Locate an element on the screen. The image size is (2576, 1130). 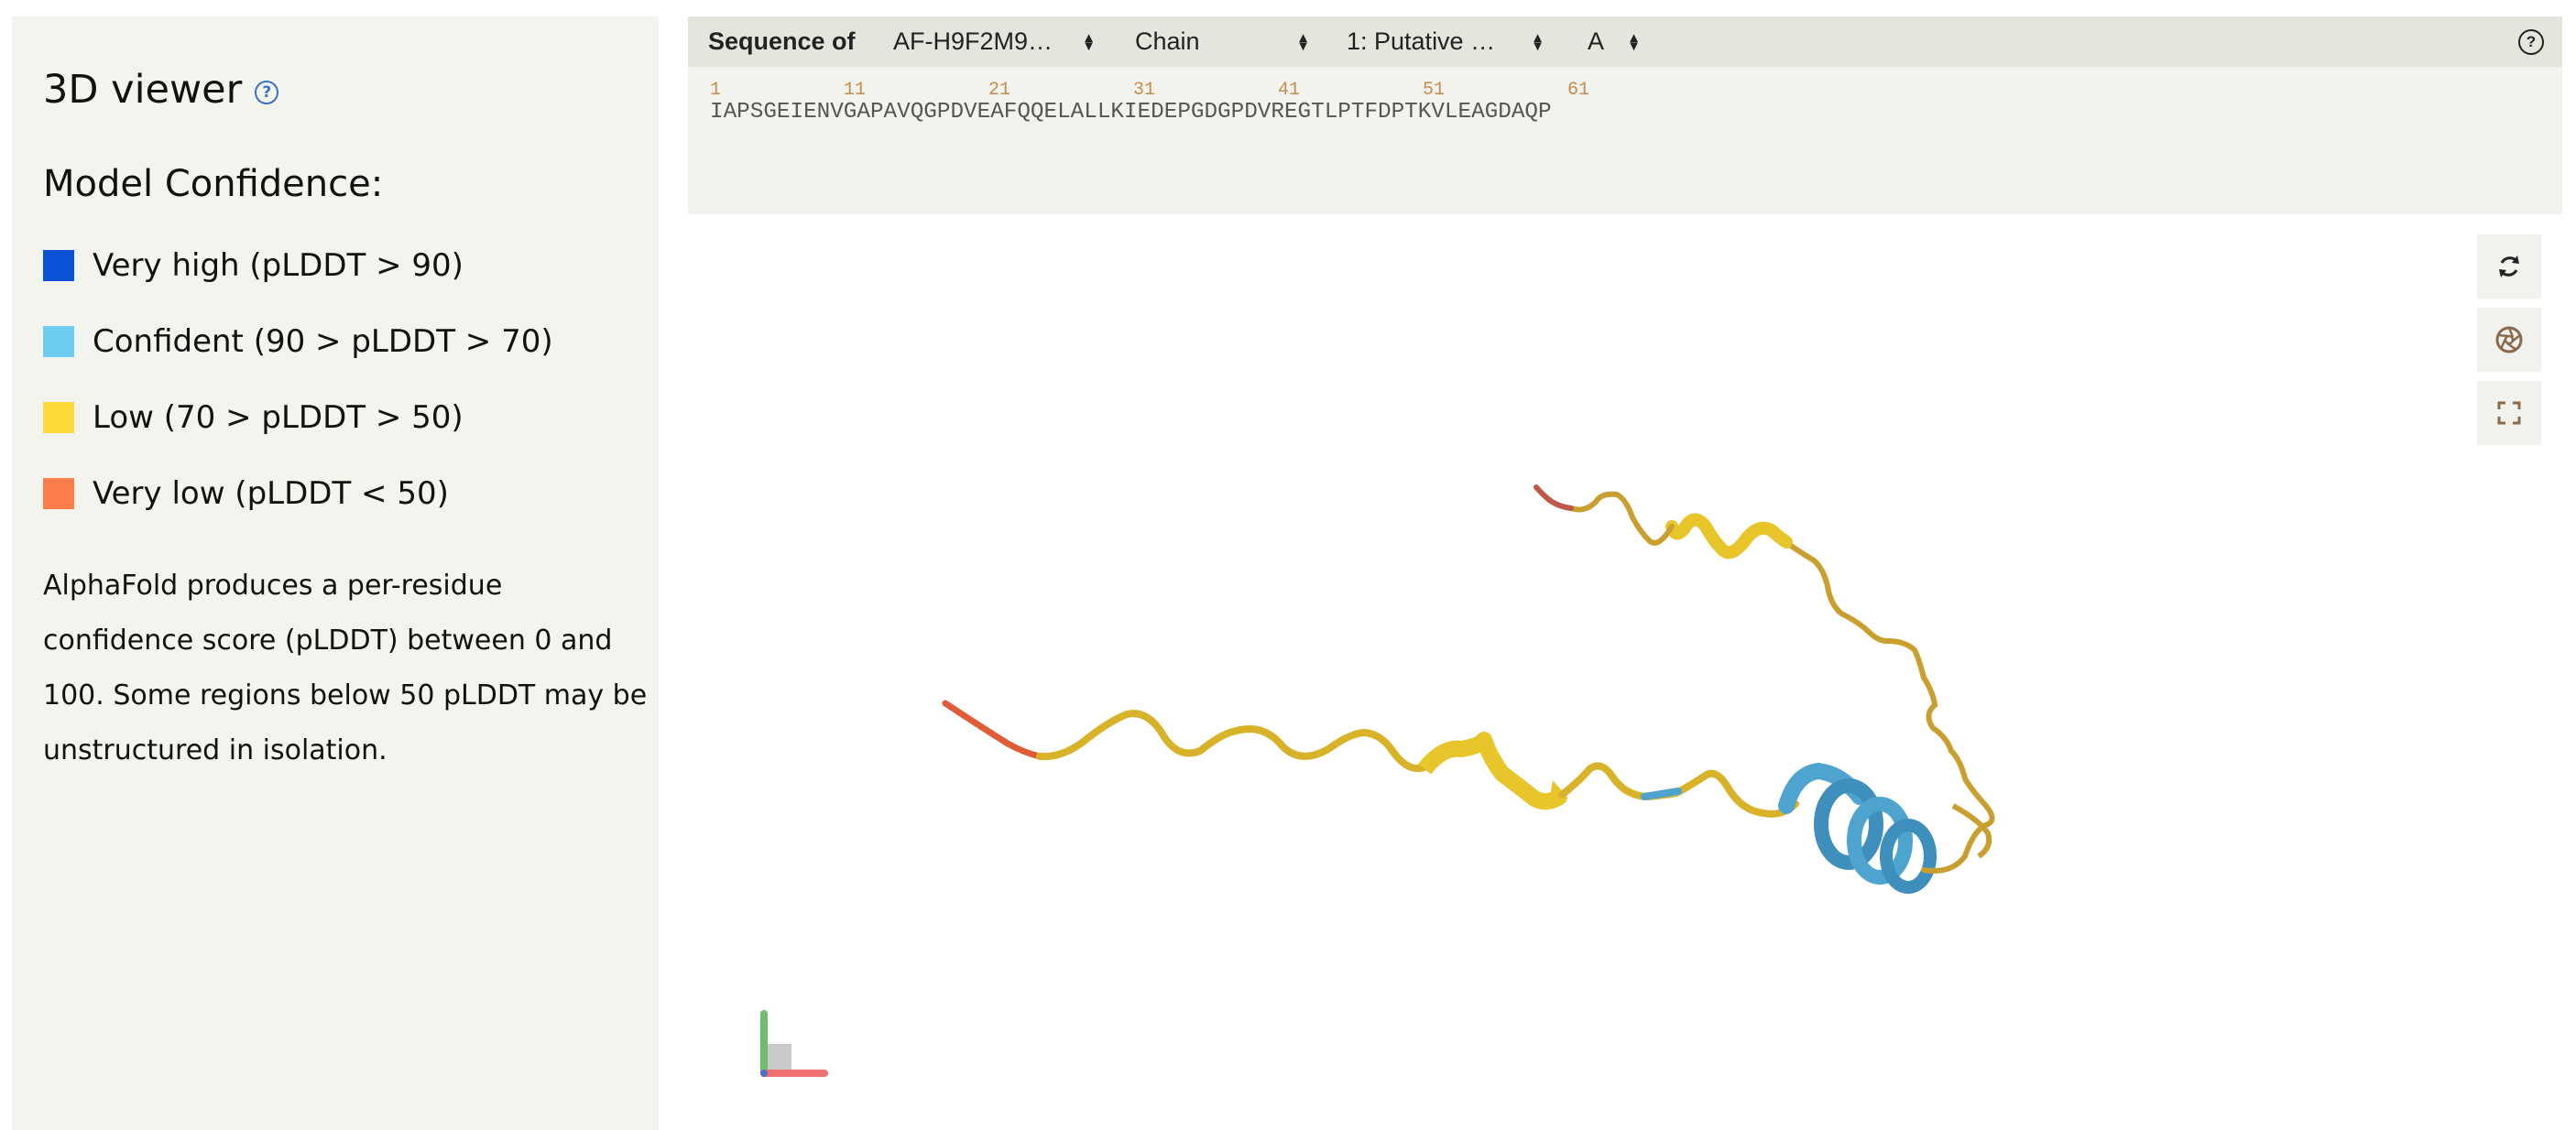
mode-select-value: Chain is located at coordinates (1167, 41).